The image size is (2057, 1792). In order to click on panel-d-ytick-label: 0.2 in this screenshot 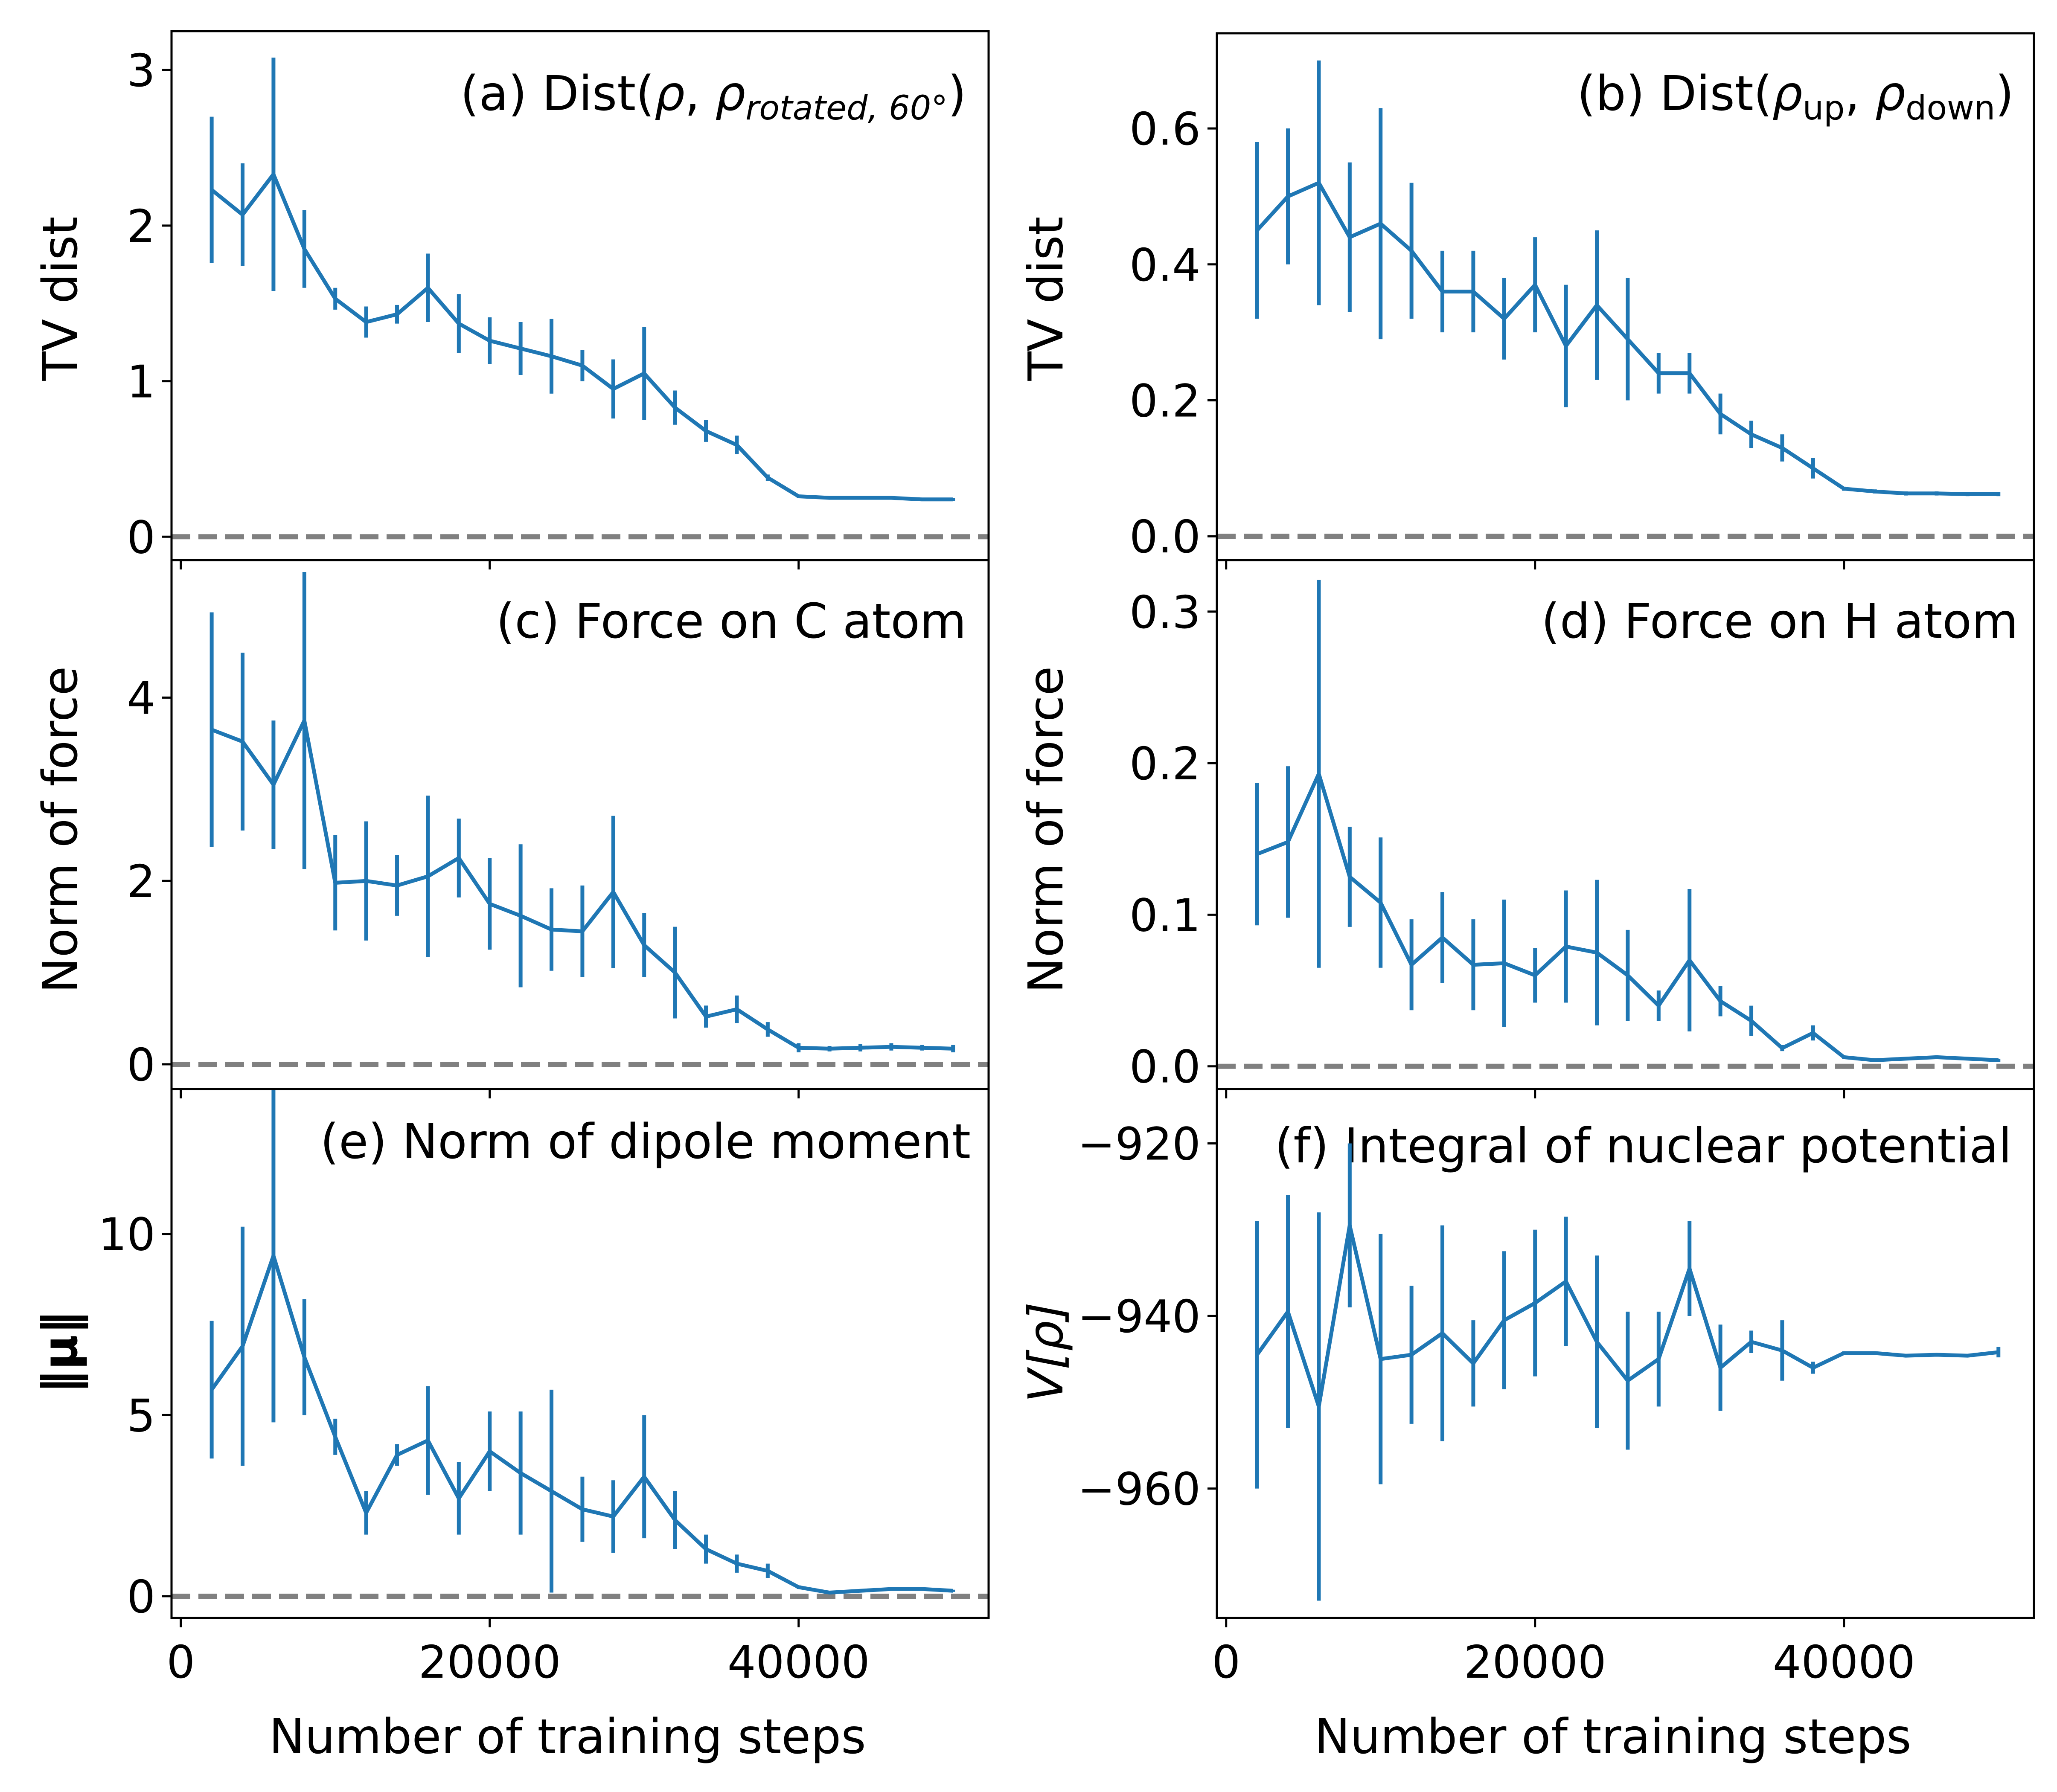, I will do `click(1165, 764)`.